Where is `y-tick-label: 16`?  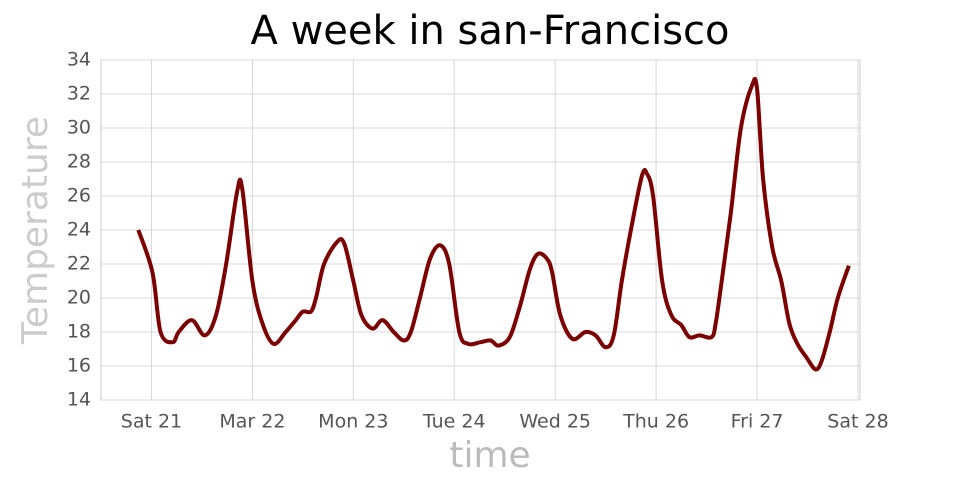 y-tick-label: 16 is located at coordinates (79, 366).